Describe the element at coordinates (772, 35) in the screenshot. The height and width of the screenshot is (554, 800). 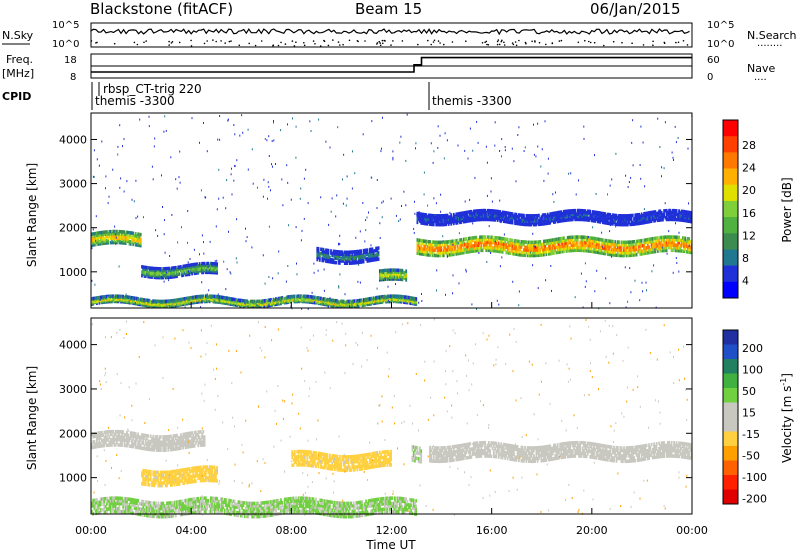
I see `nsearch-label: N.Search` at that location.